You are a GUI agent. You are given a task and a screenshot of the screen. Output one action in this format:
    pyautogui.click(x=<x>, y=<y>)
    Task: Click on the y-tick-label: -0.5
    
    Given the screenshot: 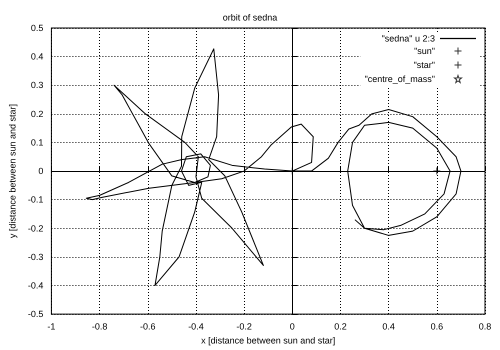 What is the action you would take?
    pyautogui.click(x=36, y=314)
    